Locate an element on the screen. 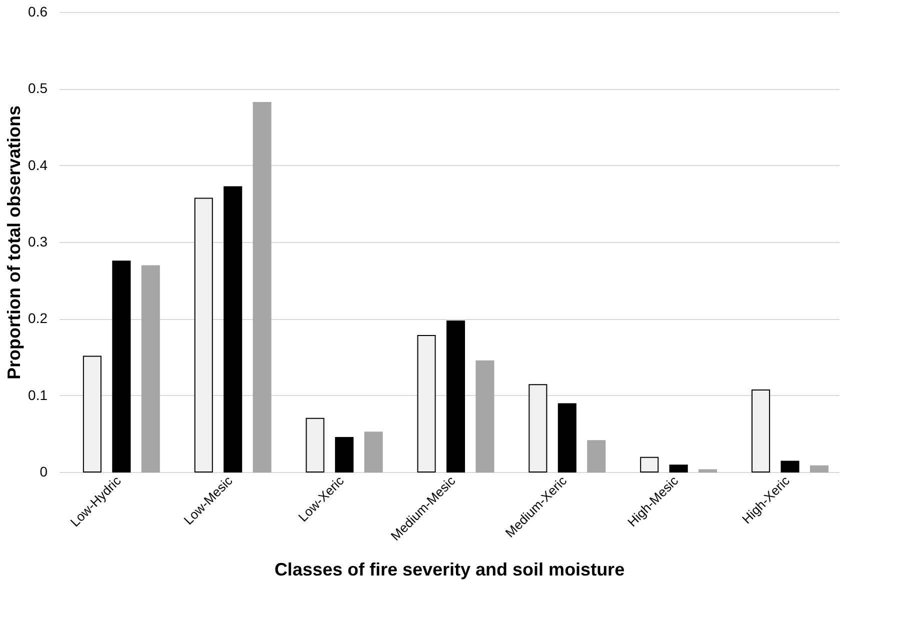 Image resolution: width=904 pixels, height=636 pixels. y-tick-label: 0.3 is located at coordinates (38, 242).